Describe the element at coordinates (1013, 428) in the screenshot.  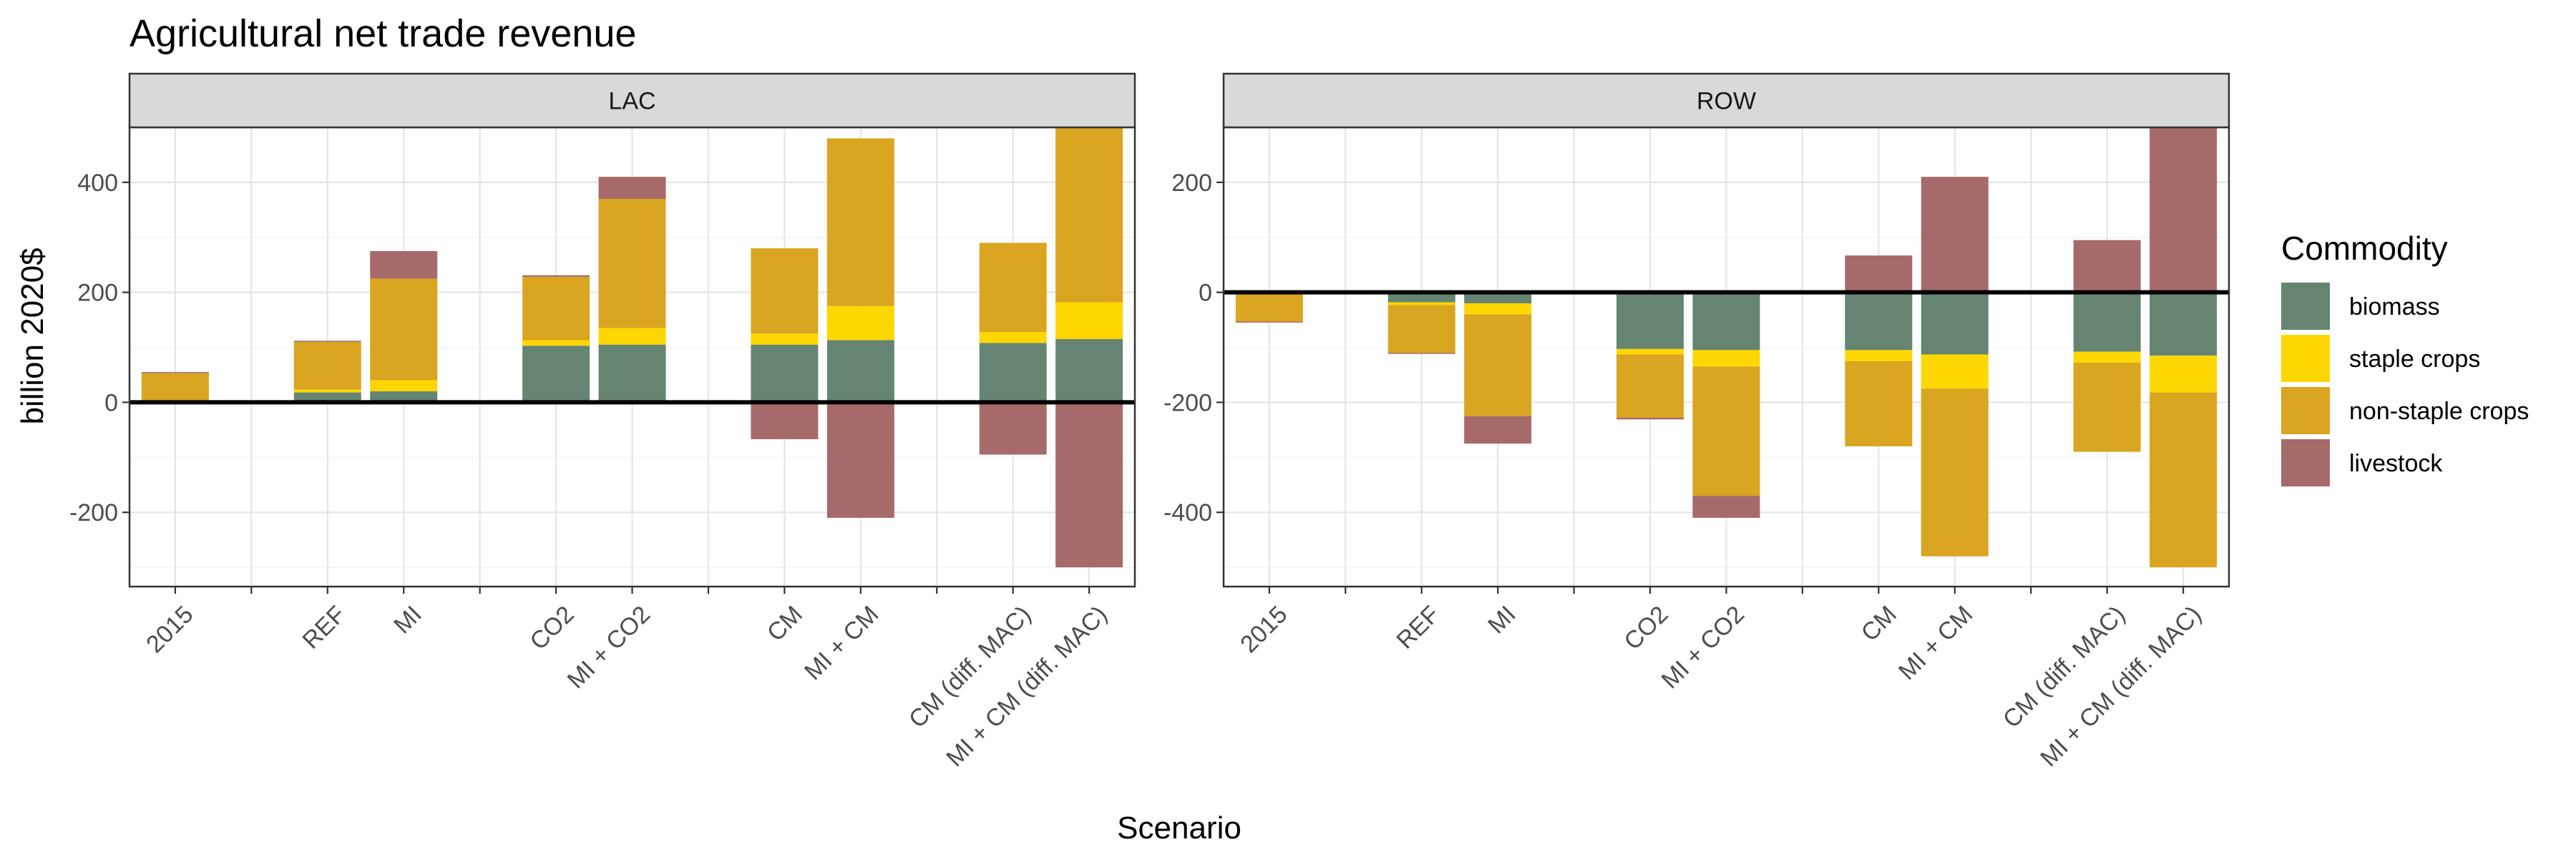
I see `bar-lac-cm-diff-mac-livestock` at that location.